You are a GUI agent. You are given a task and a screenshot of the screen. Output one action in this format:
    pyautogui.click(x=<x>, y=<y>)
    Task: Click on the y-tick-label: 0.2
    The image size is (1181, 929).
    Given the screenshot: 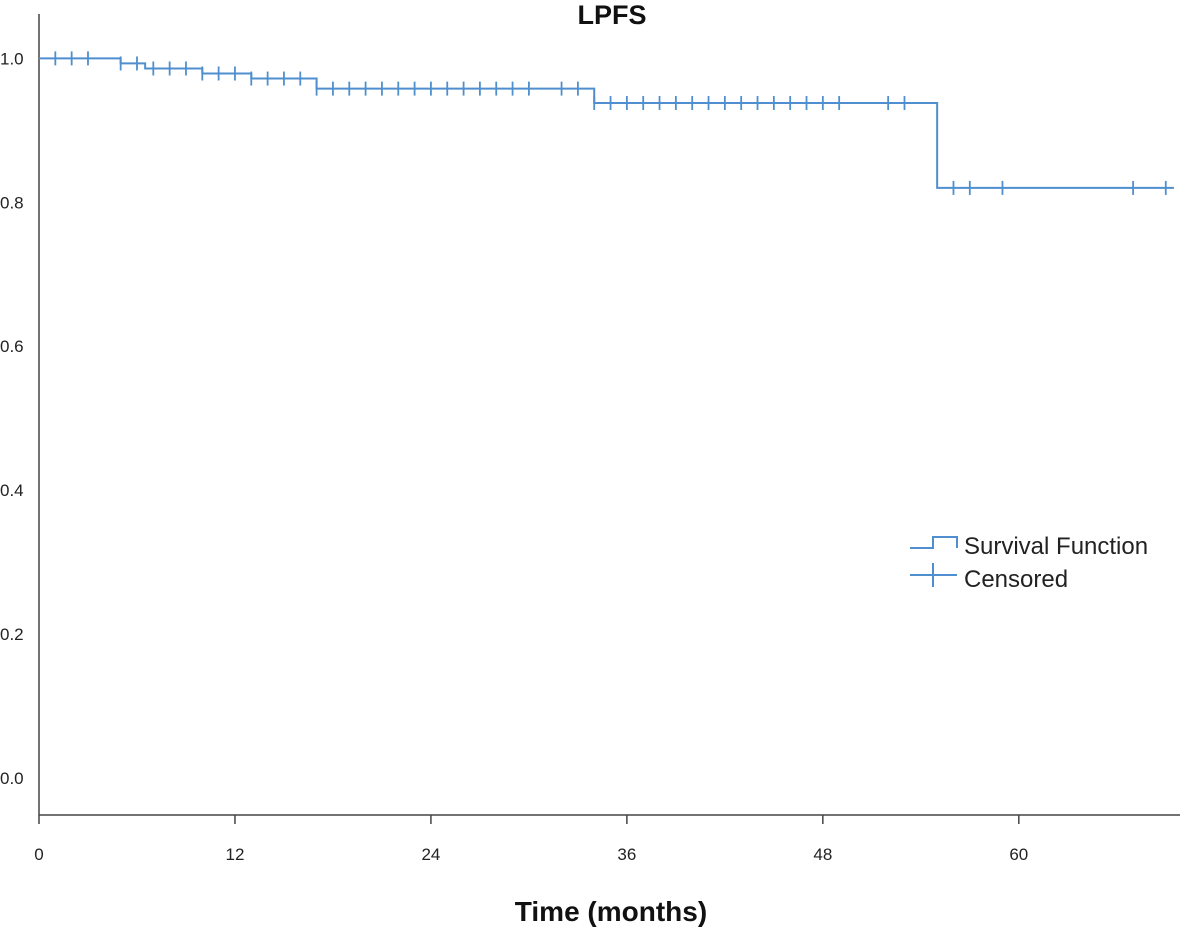 What is the action you would take?
    pyautogui.click(x=12, y=634)
    